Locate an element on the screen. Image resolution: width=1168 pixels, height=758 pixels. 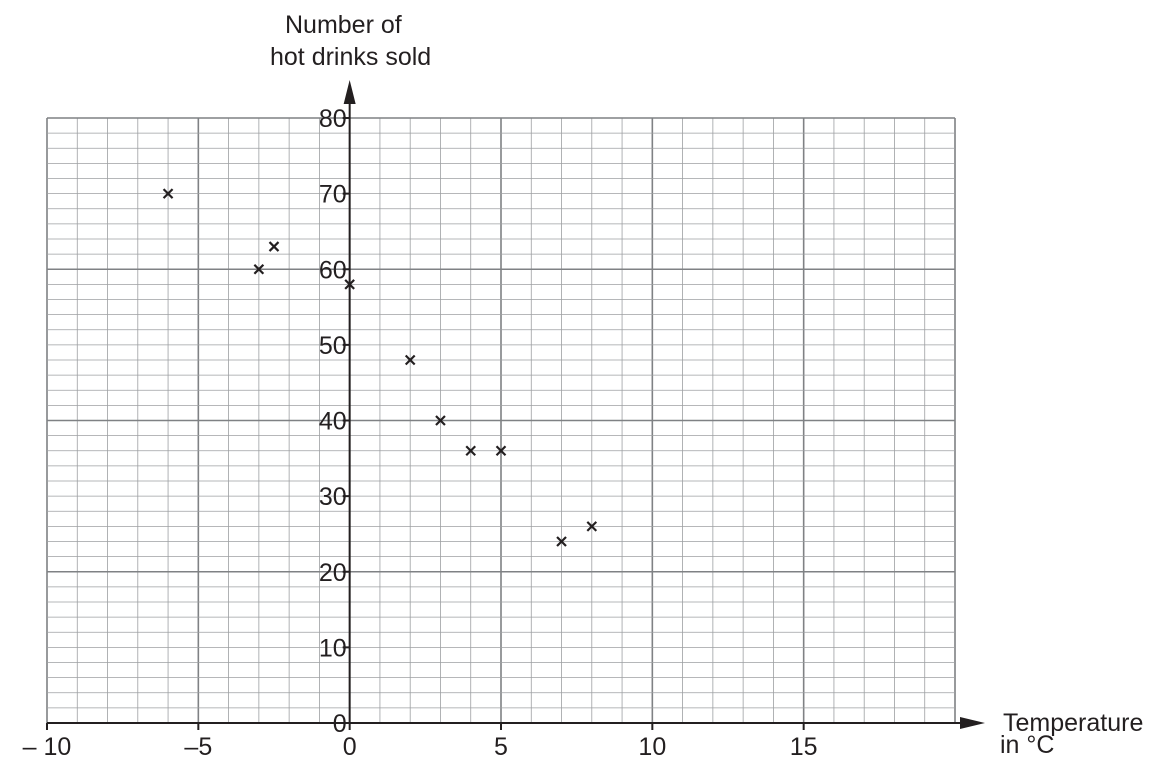
x-tick-label: 0 is located at coordinates (350, 745).